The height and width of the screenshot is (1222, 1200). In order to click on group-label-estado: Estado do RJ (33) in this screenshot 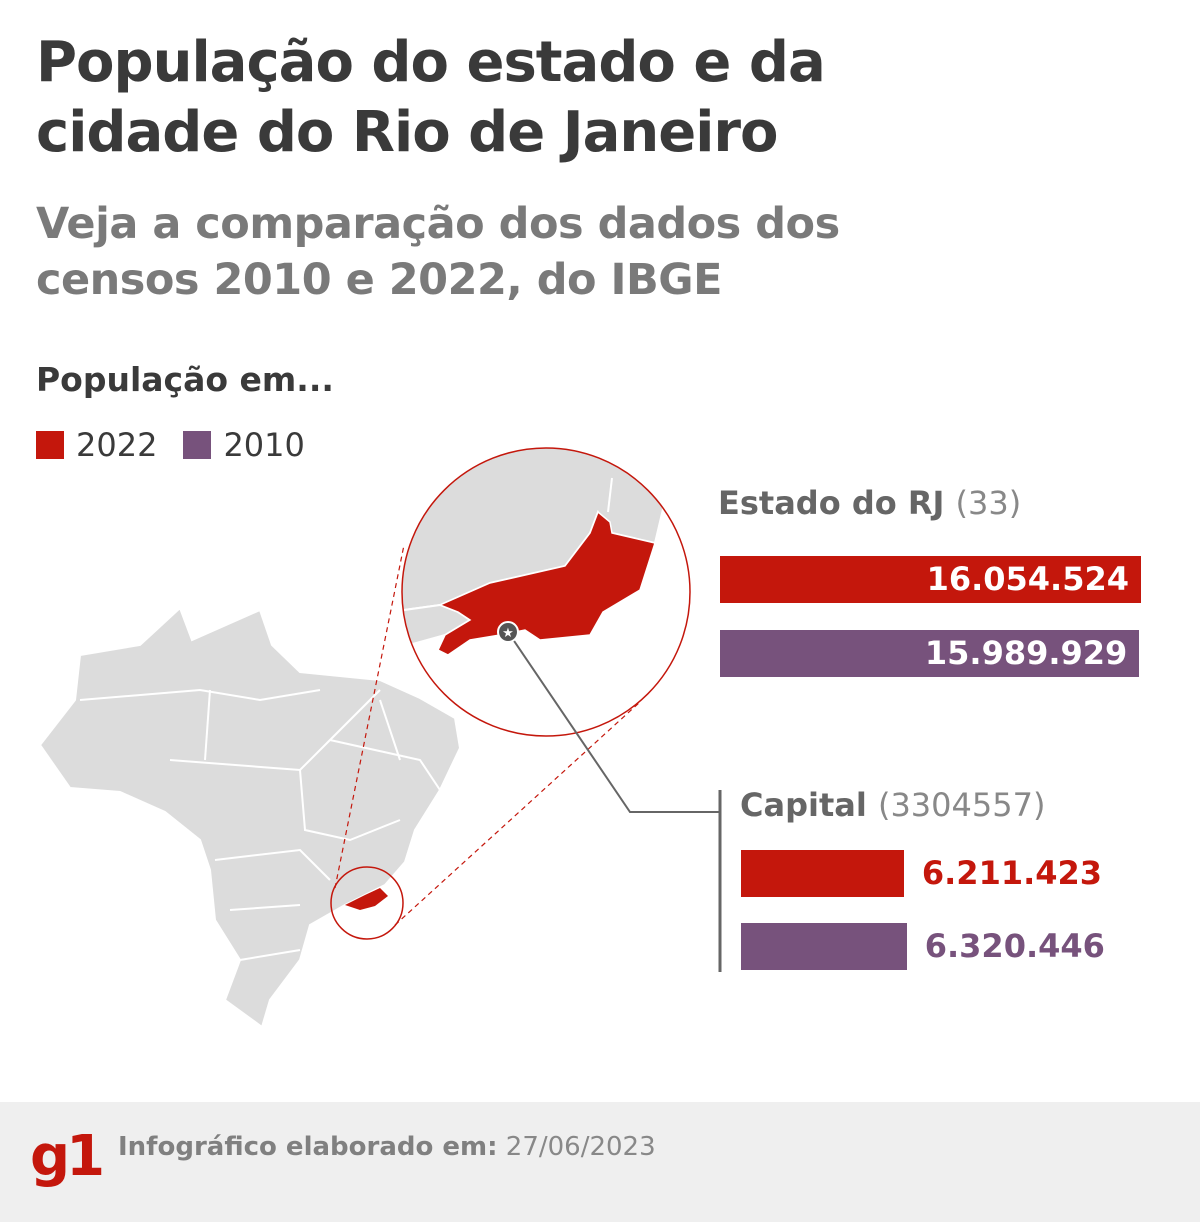, I will do `click(869, 503)`.